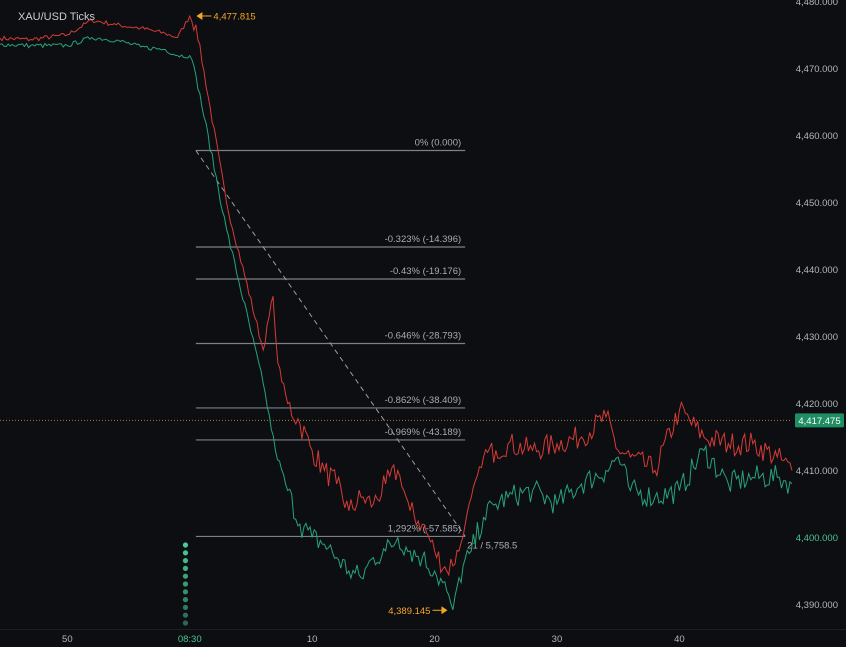 This screenshot has width=846, height=647. I want to click on chart-title: XAU/USD Ticks, so click(57, 17).